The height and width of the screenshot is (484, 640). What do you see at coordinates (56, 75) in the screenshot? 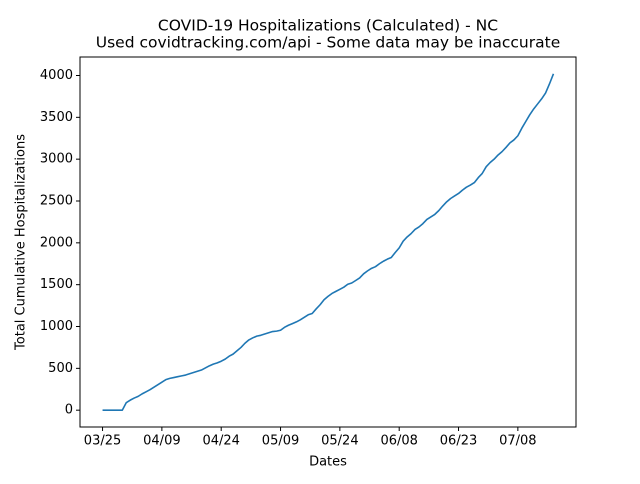
I see `y-tick-label: 4000` at bounding box center [56, 75].